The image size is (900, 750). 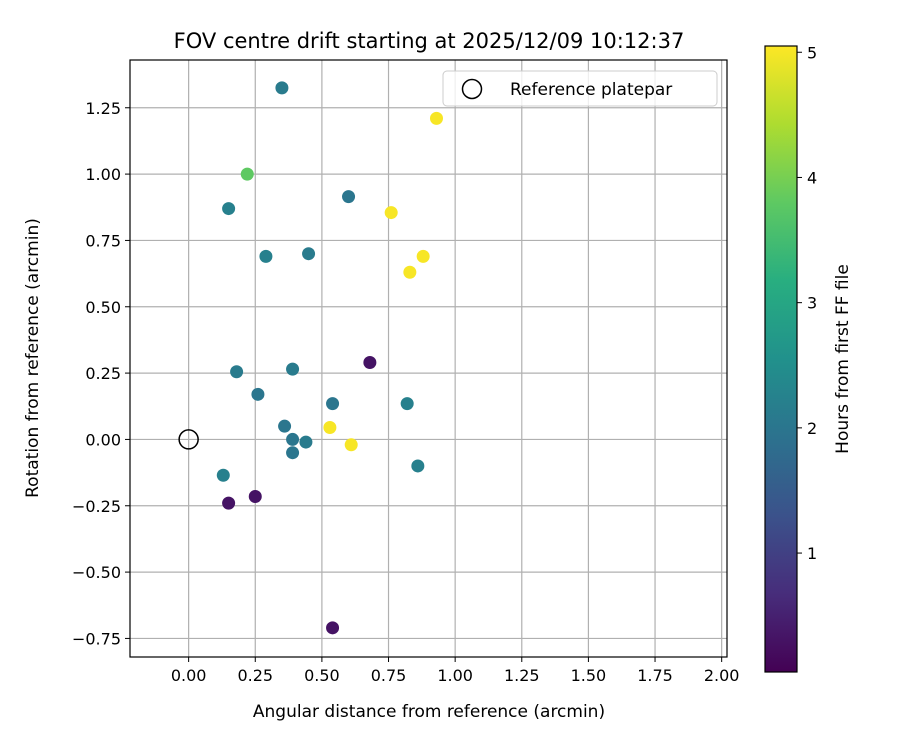 I want to click on legend-label: Reference platepar, so click(x=591, y=90).